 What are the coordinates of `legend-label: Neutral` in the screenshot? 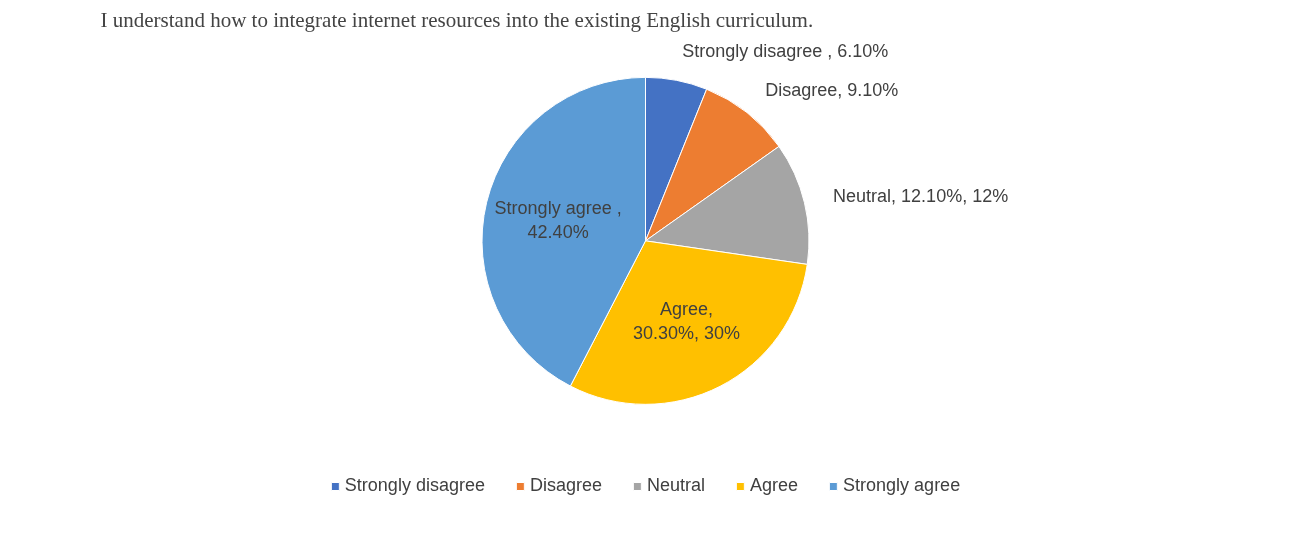 It's located at (676, 485).